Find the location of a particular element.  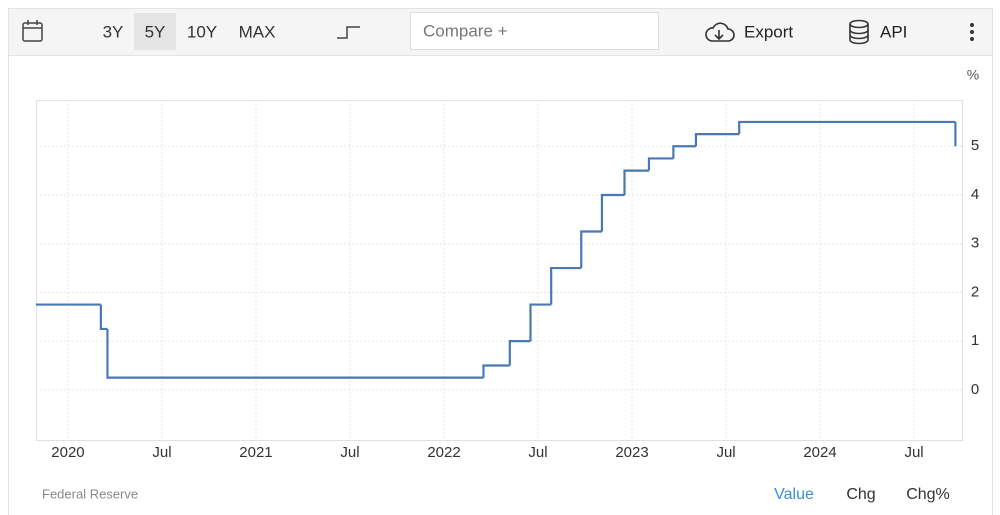

export-button: Export is located at coordinates (768, 31).